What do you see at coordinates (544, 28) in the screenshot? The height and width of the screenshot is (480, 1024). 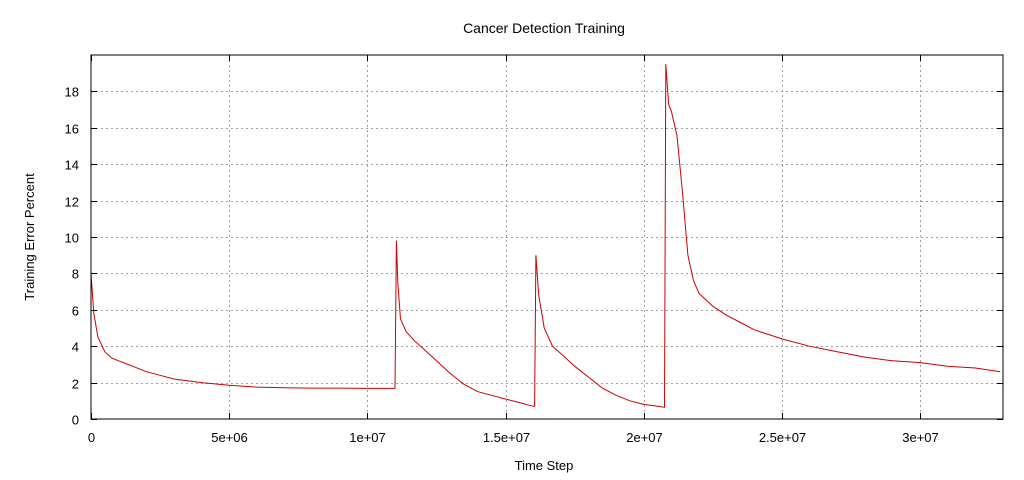 I see `chart-title: Cancer Detection Training` at bounding box center [544, 28].